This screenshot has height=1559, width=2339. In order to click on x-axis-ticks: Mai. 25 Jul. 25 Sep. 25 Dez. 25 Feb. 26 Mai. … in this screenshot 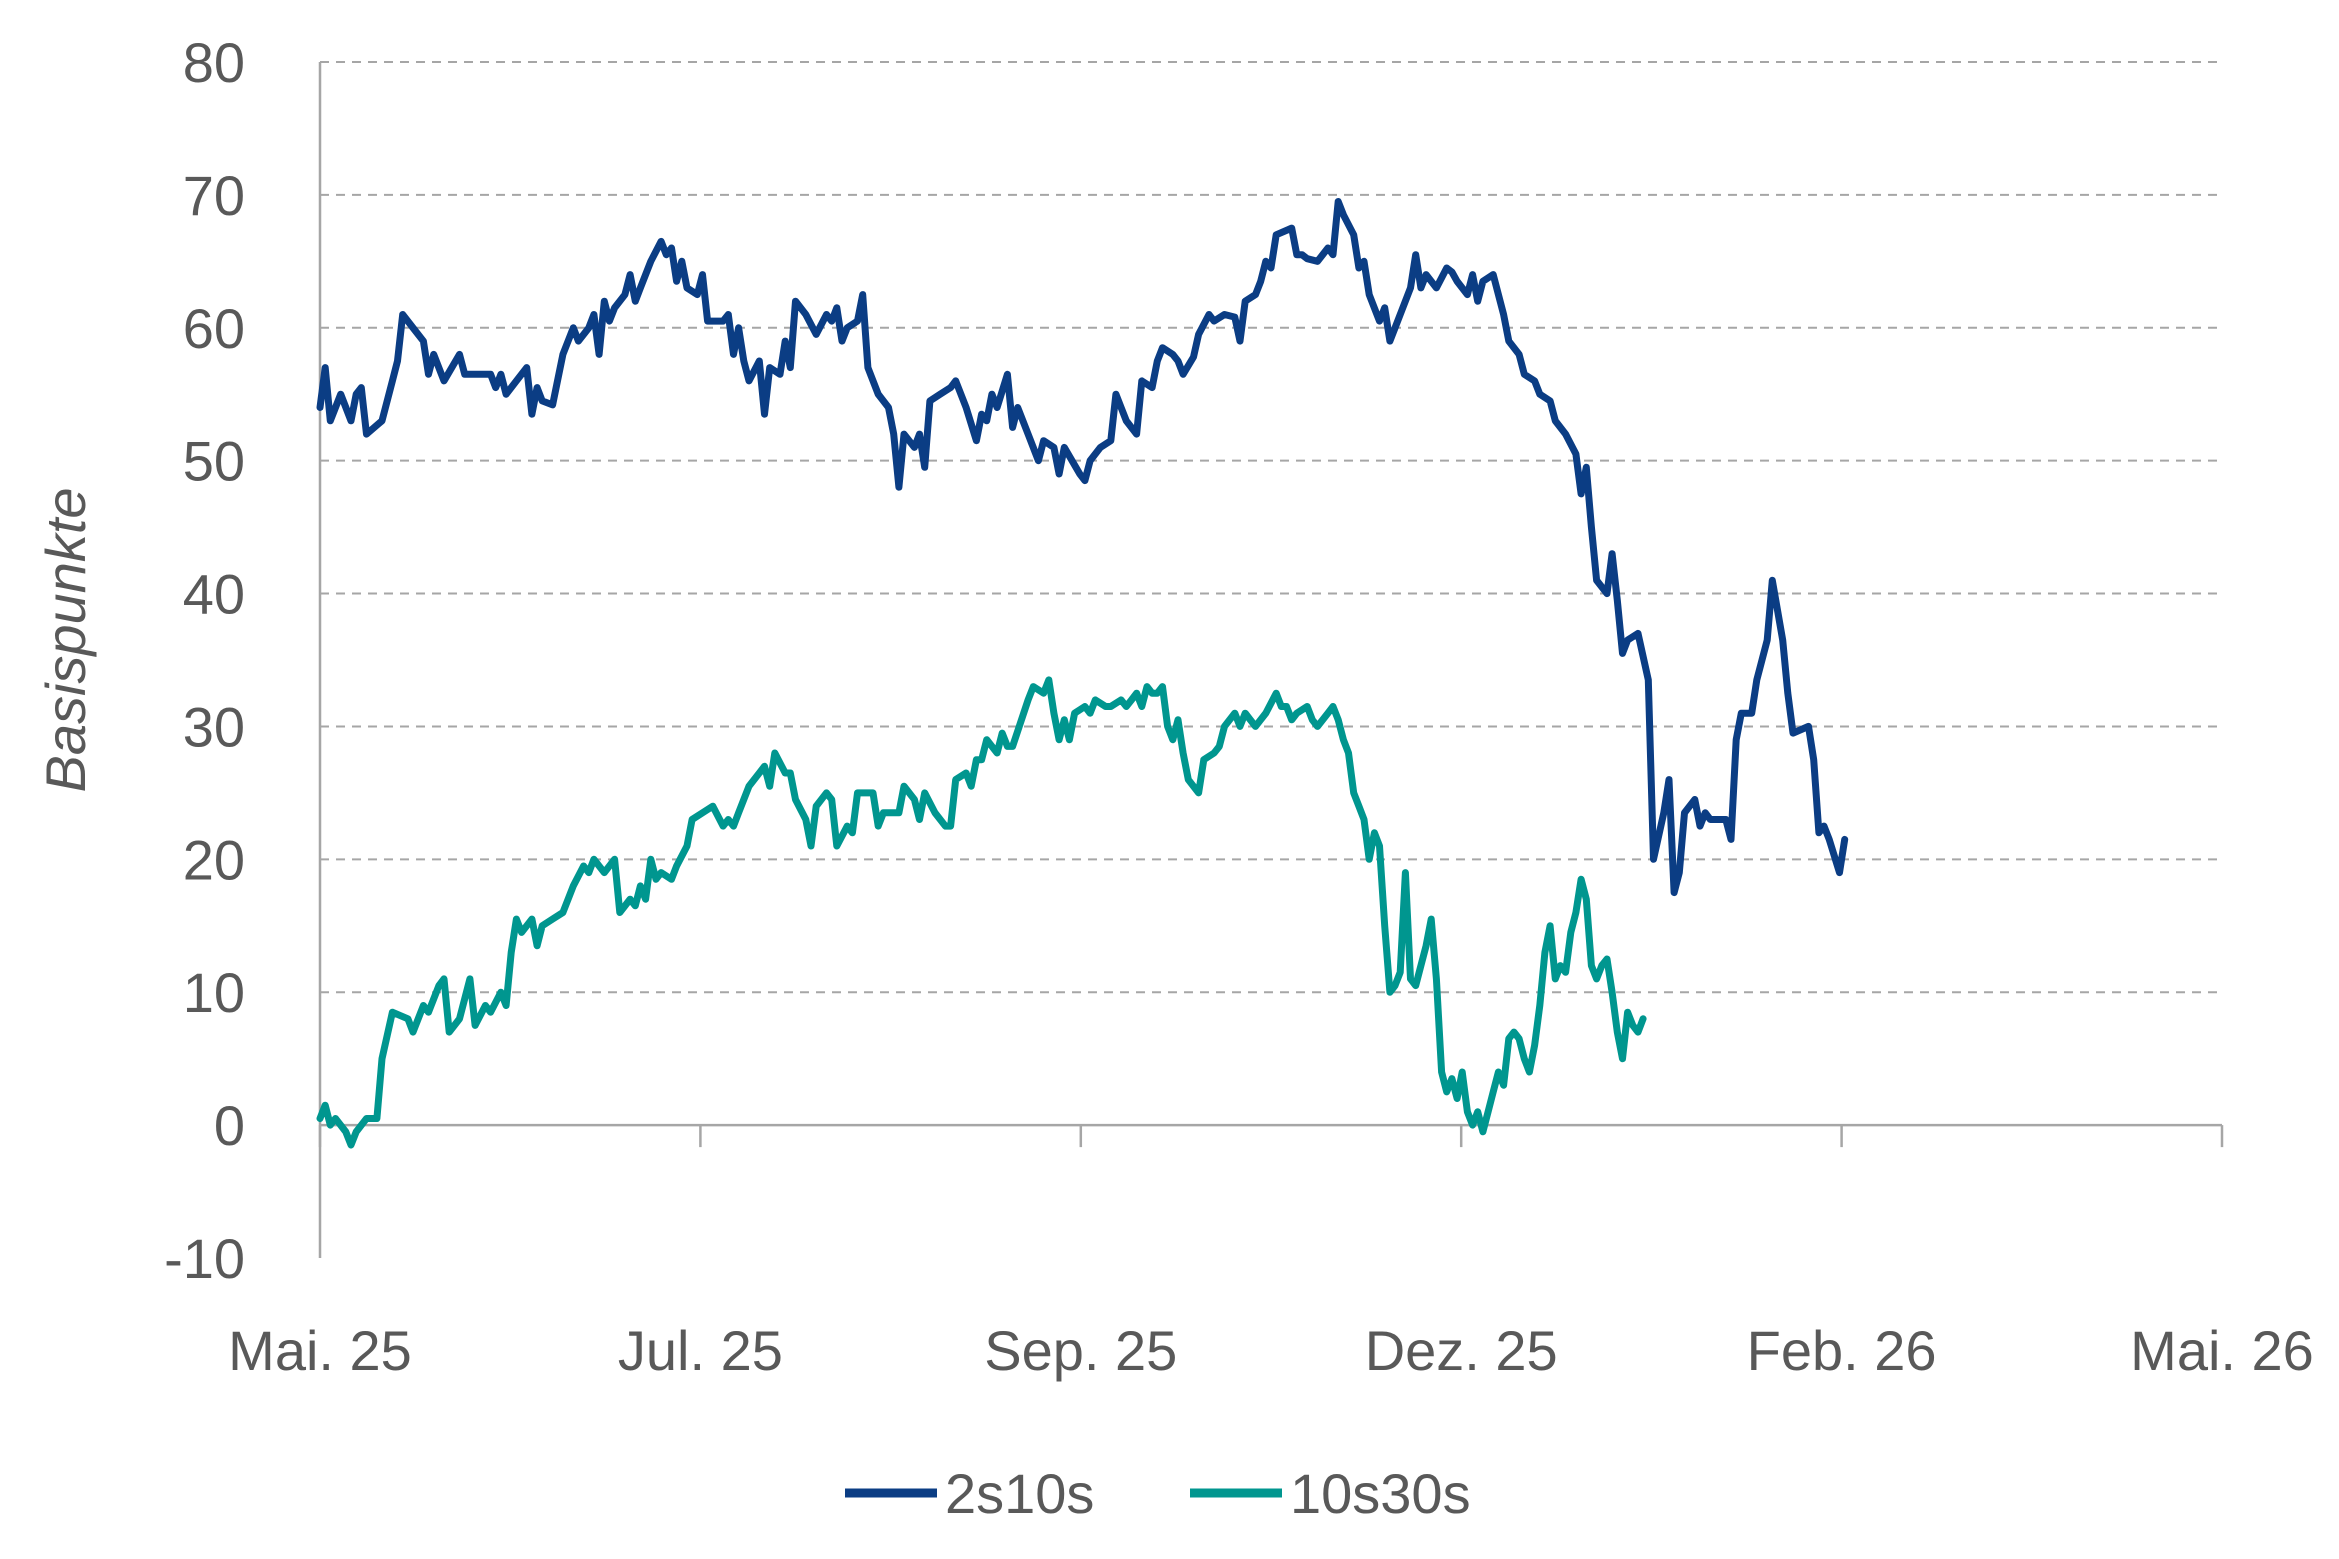, I will do `click(1271, 1253)`.